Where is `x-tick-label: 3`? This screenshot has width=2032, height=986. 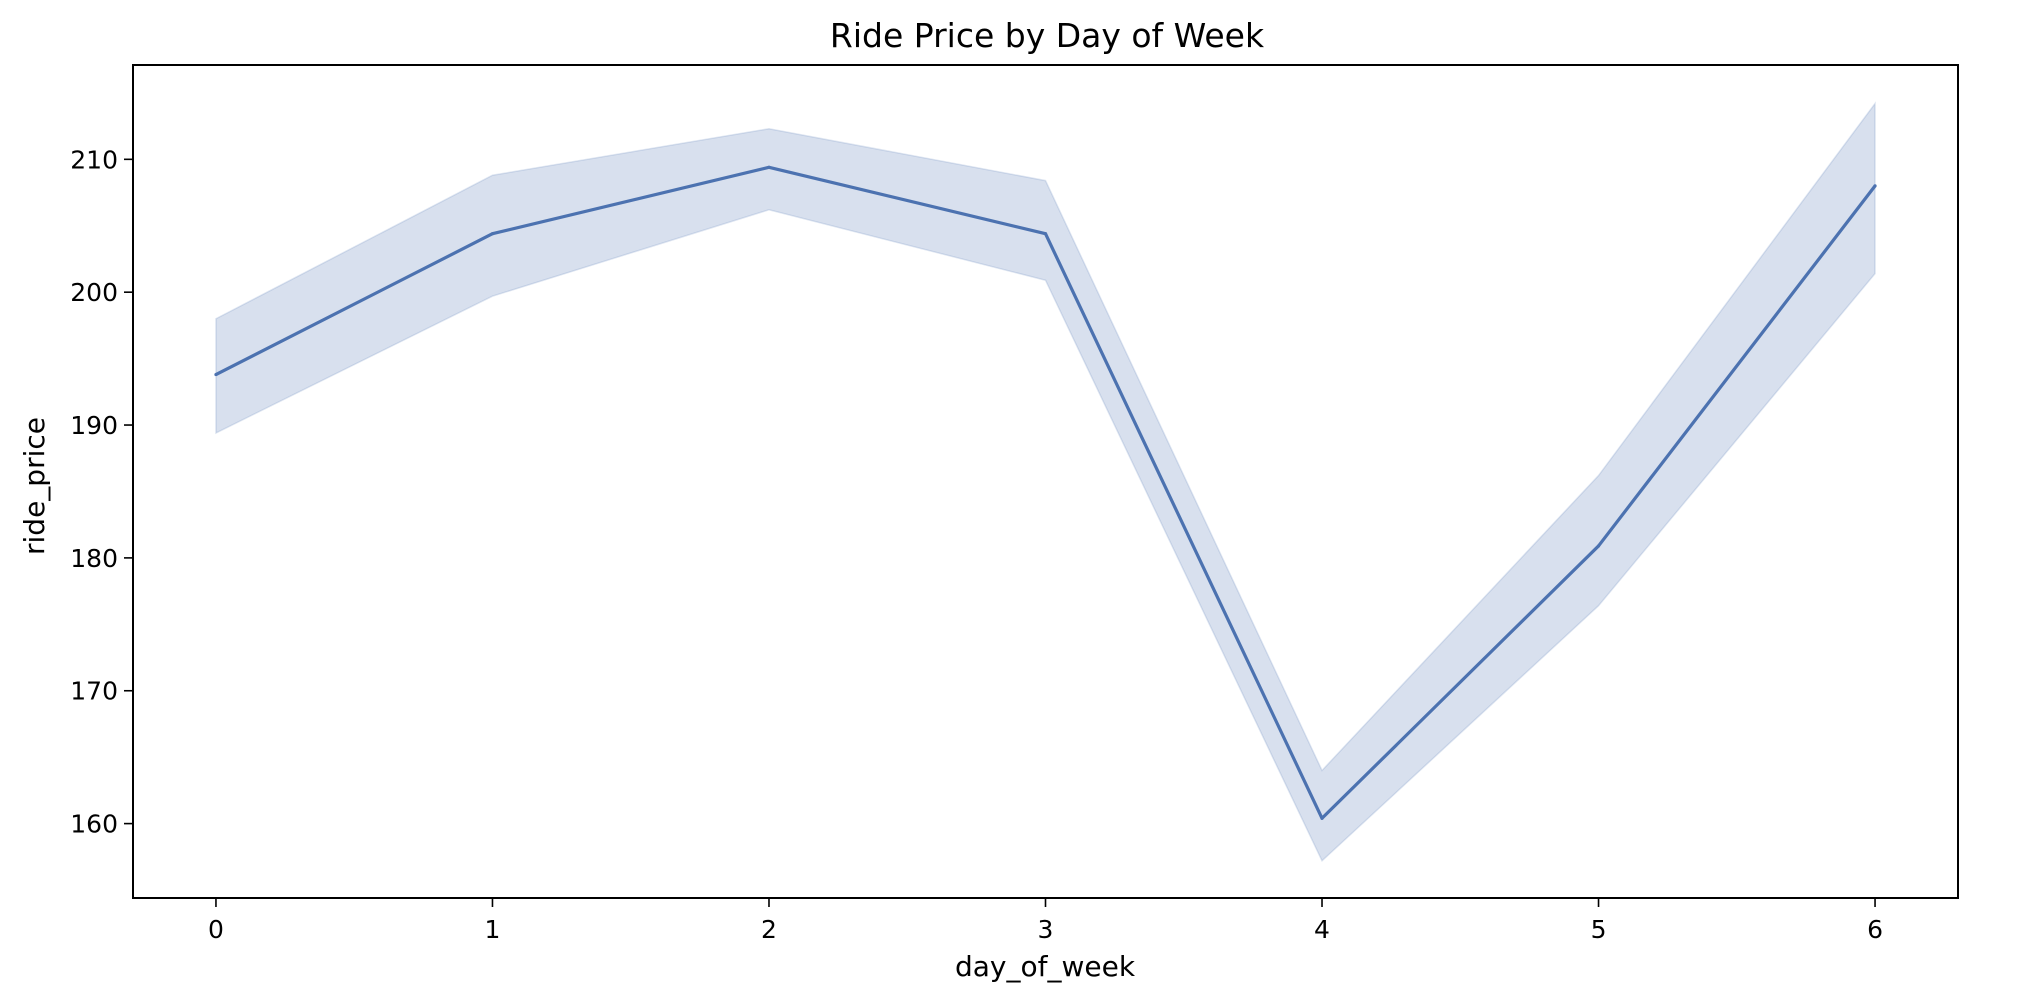 x-tick-label: 3 is located at coordinates (1046, 929).